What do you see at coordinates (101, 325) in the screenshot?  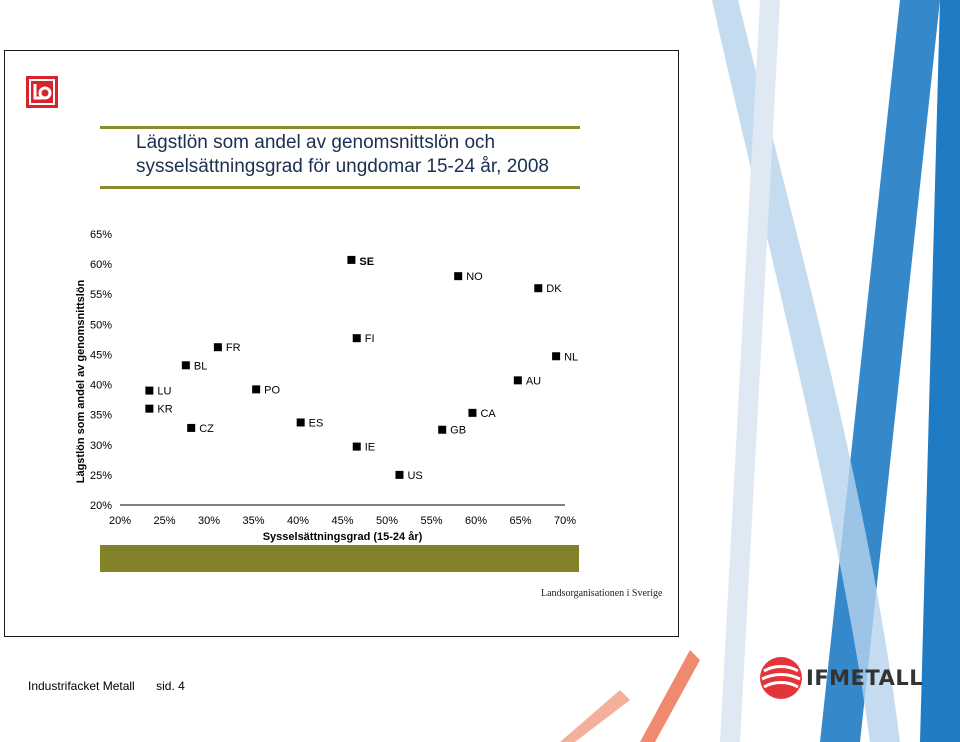 I see `y-tick-label: 50%` at bounding box center [101, 325].